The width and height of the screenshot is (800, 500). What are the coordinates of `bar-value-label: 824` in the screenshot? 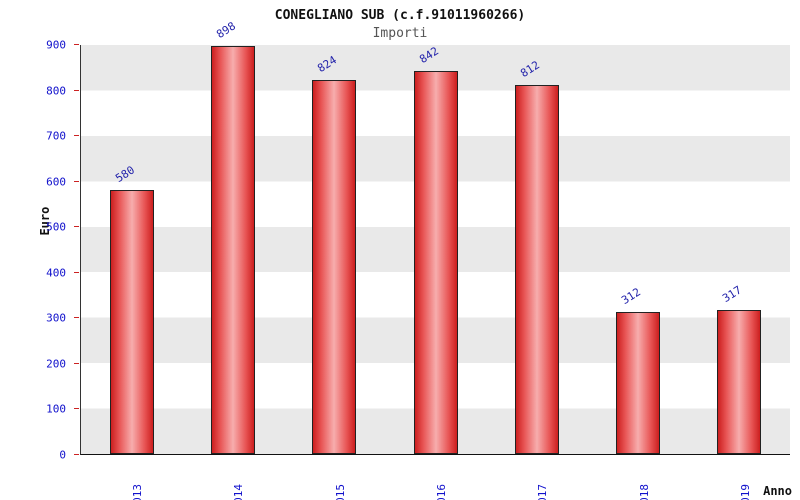 It's located at (327, 63).